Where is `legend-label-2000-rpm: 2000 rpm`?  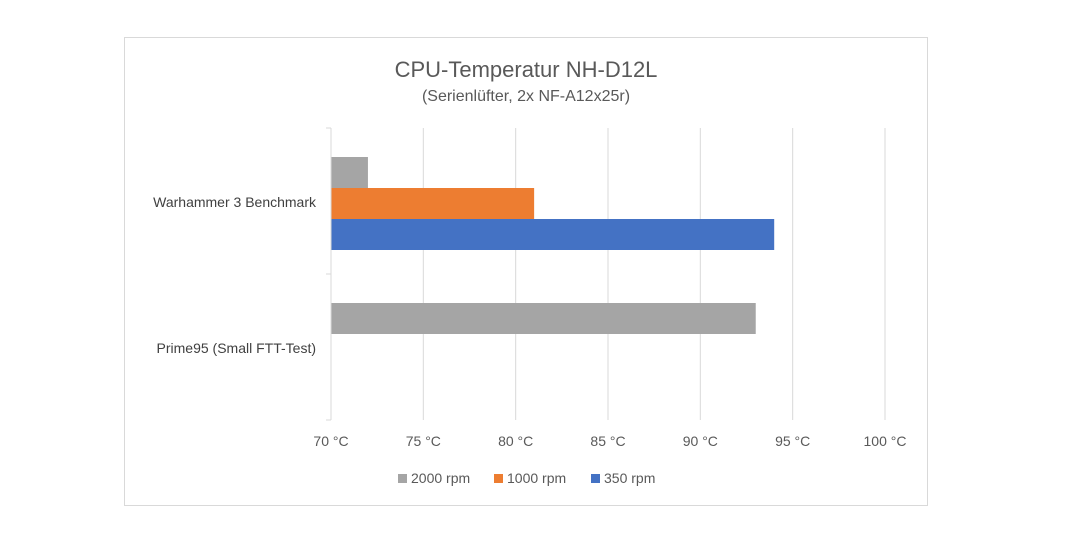 legend-label-2000-rpm: 2000 rpm is located at coordinates (440, 478).